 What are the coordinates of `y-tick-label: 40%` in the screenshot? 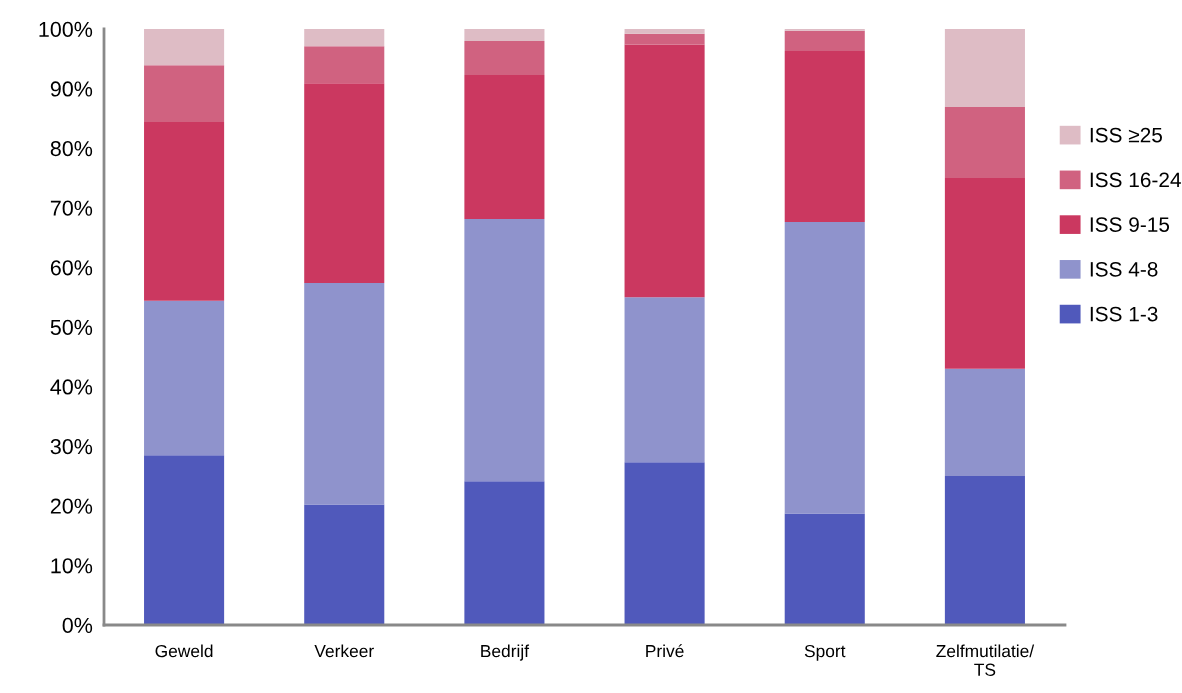 It's located at (71, 387).